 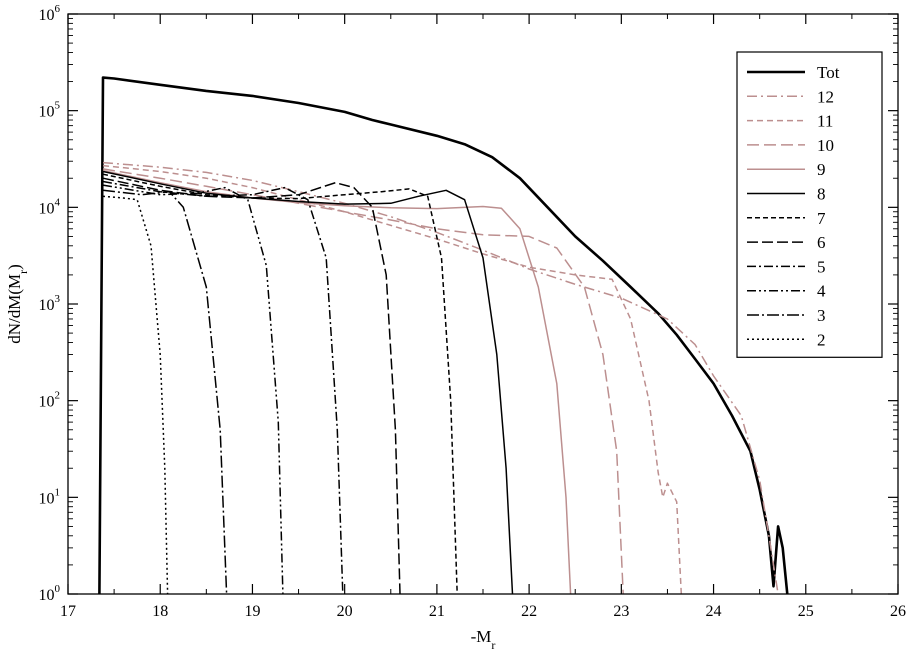 I want to click on legend-label: 9, so click(x=821, y=169).